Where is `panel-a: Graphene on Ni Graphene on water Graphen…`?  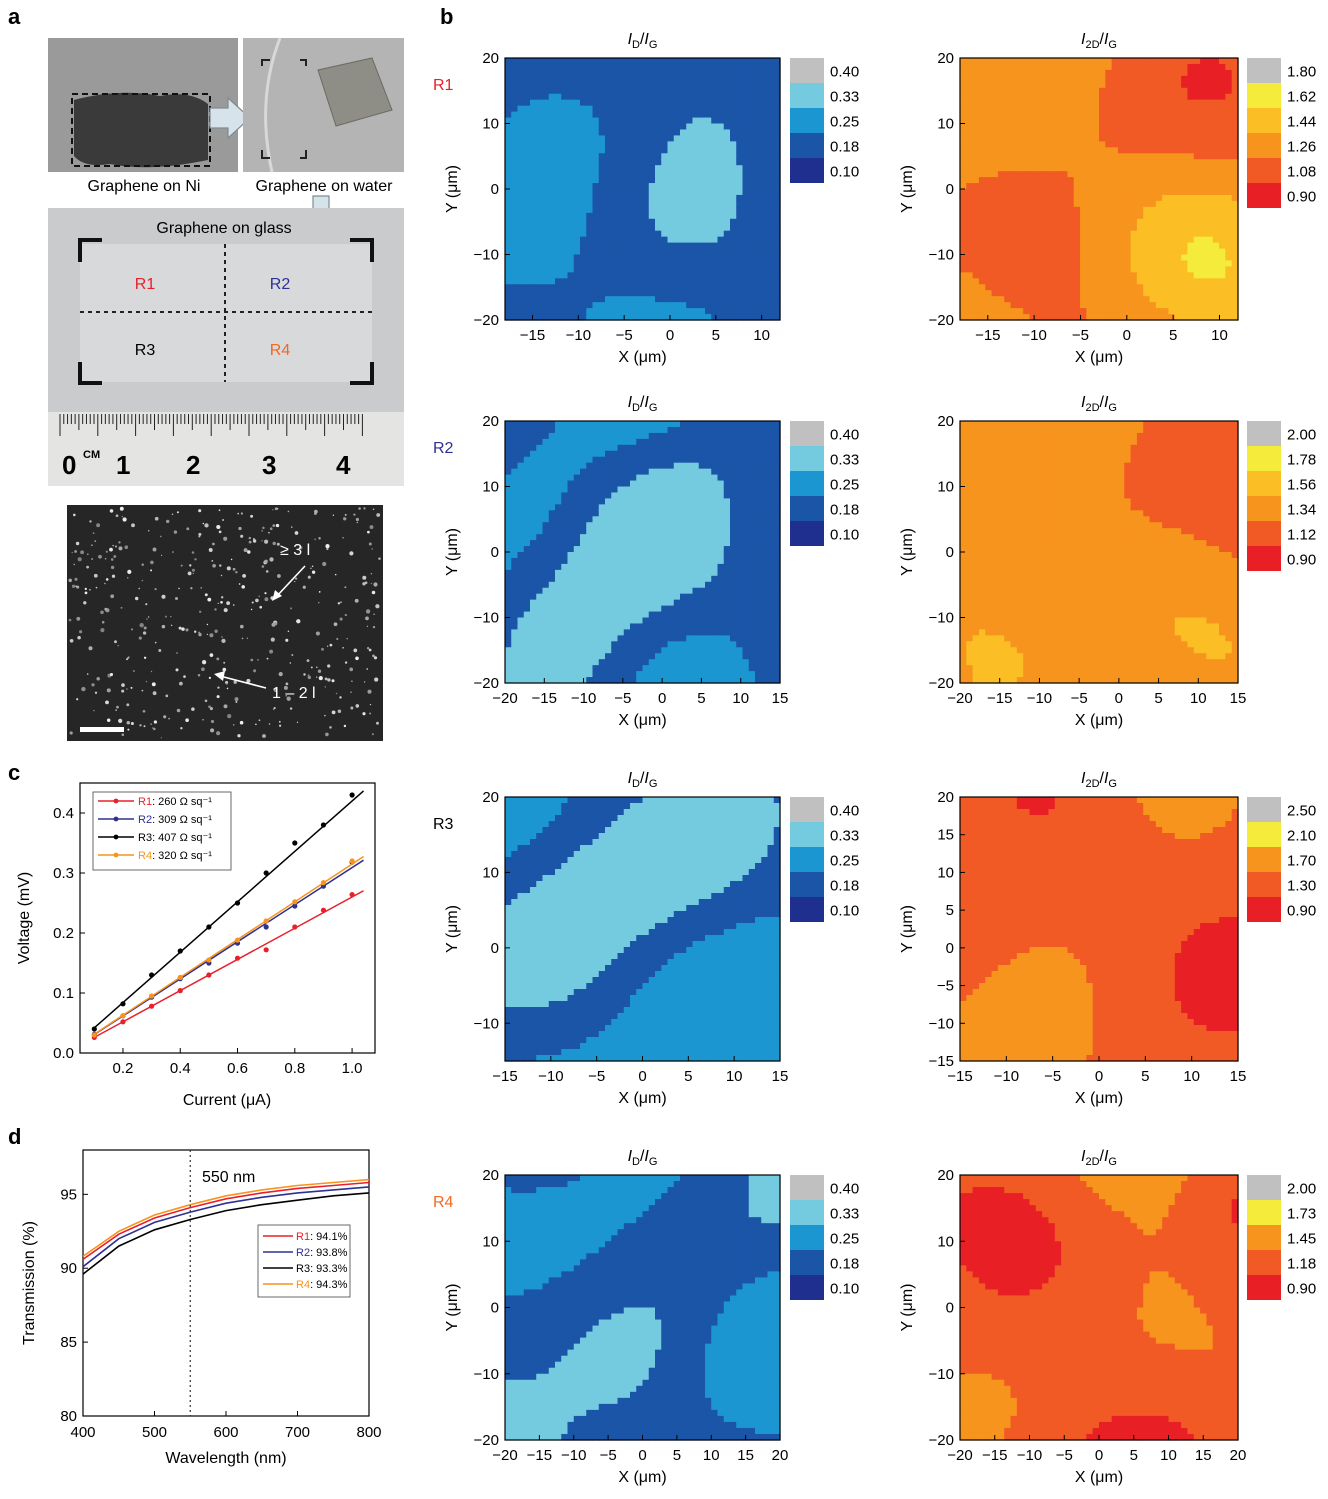 panel-a: Graphene on Ni Graphene on water Graphen… is located at coordinates (226, 389).